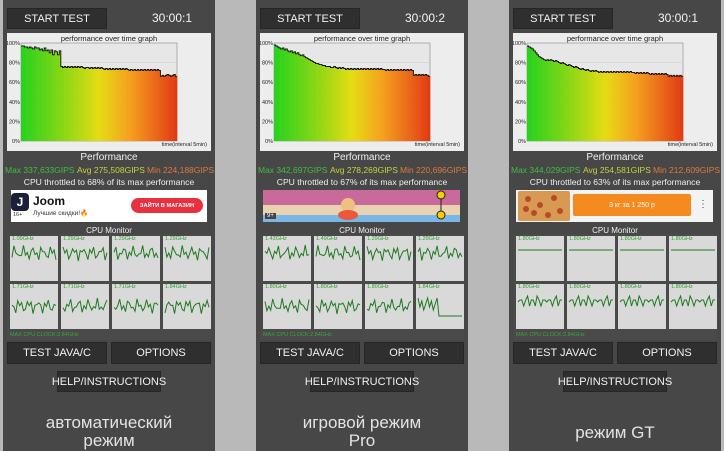  What do you see at coordinates (632, 205) in the screenshot?
I see `pizza-offer-button: 3 кг за 1 250 р` at bounding box center [632, 205].